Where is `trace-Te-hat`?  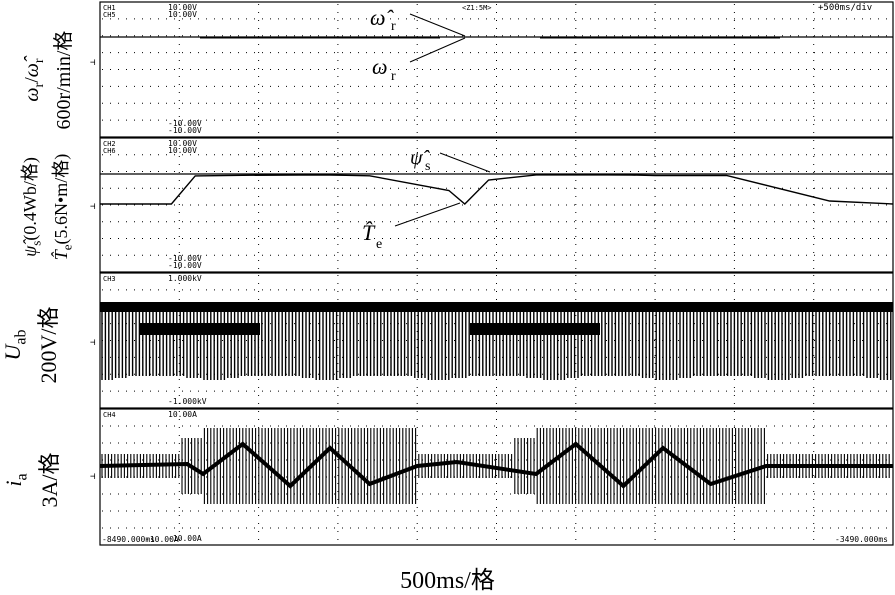
trace-Te-hat is located at coordinates (497, 189).